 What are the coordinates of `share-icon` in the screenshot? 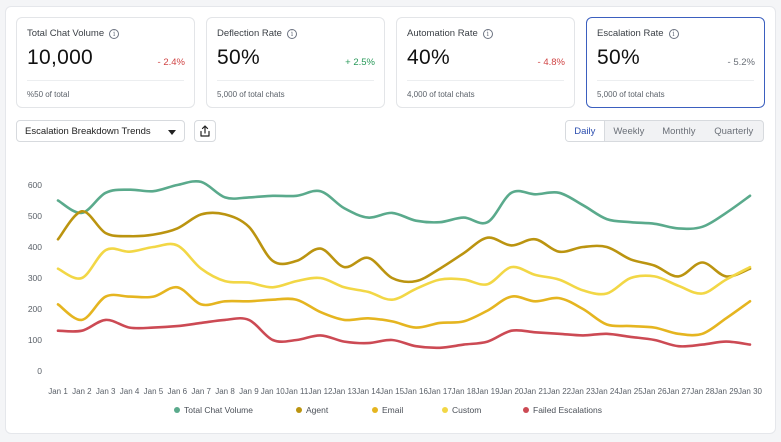 It's located at (205, 131).